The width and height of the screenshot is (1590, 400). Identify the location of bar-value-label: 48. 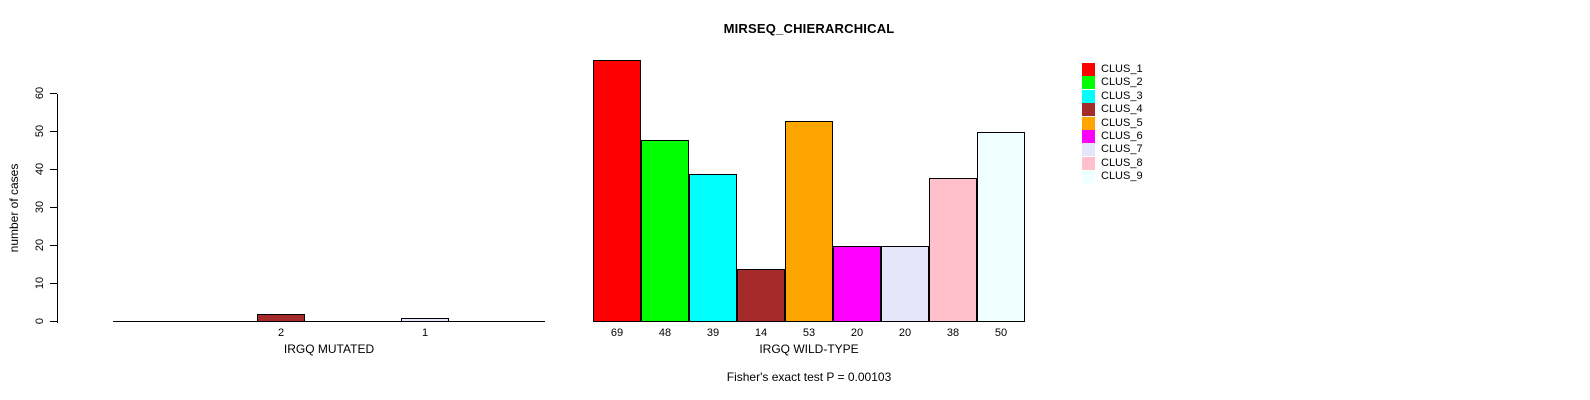
(665, 333).